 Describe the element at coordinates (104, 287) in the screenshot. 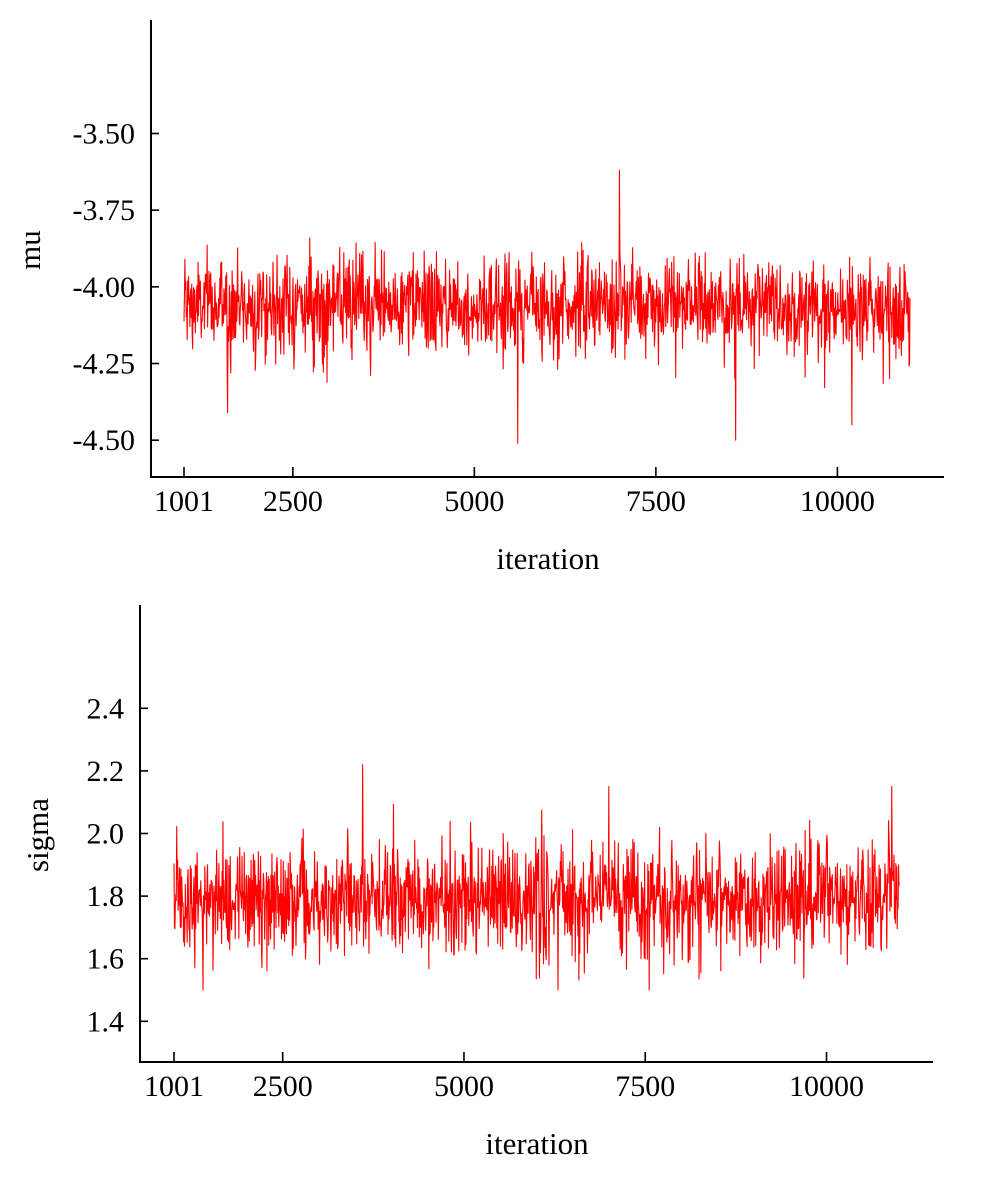

I see `y-tick-label: -4.00` at that location.